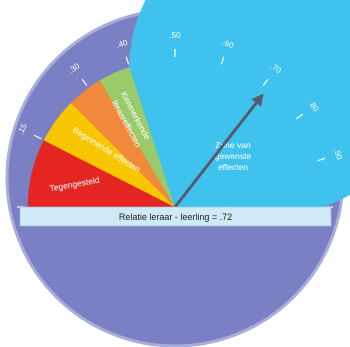 This screenshot has width=350, height=347. Describe the element at coordinates (228, 44) in the screenshot. I see `tick-label: .60` at that location.